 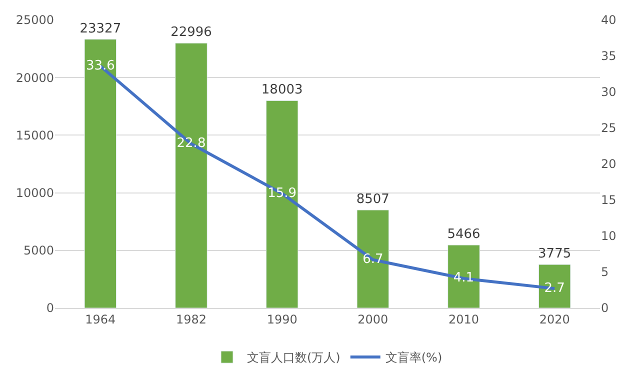 I want to click on y2-tick-label: 15, so click(x=608, y=200).